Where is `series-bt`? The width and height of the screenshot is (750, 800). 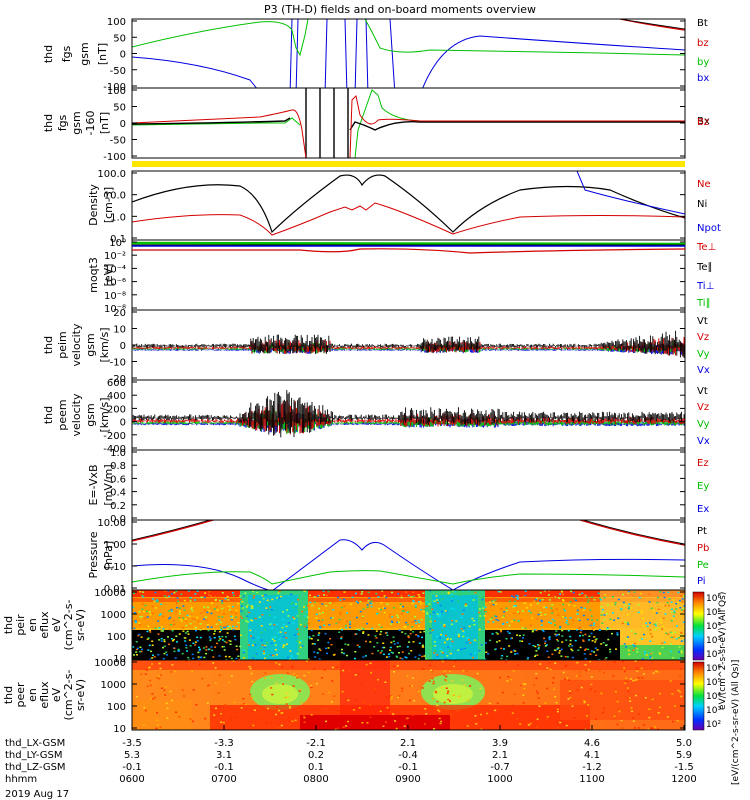
series-bt is located at coordinates (652, 24).